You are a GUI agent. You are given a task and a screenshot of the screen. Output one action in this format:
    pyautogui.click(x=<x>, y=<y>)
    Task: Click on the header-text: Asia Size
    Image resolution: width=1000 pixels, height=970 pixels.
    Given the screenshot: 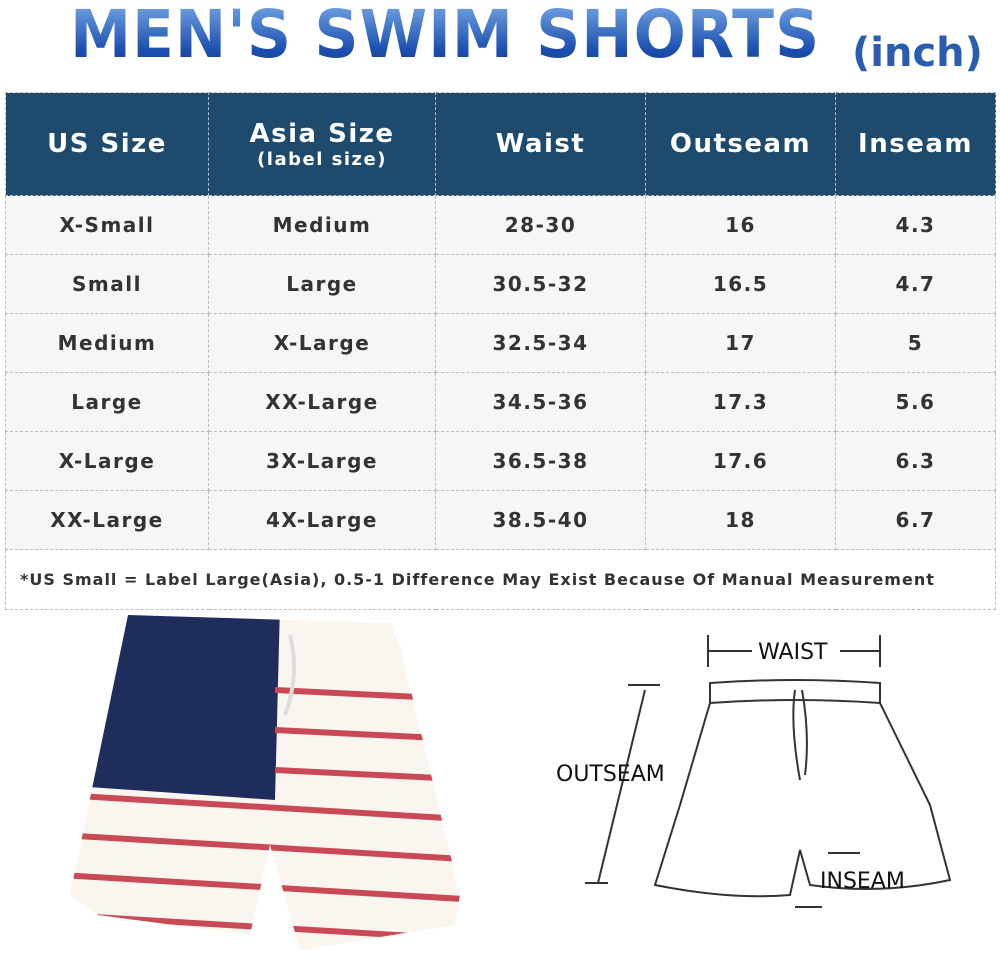 What is the action you would take?
    pyautogui.click(x=322, y=133)
    